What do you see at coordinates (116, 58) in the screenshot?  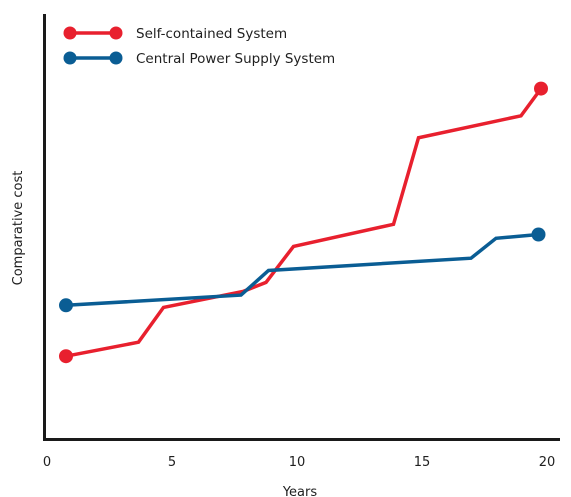 I see `legend-swatch-end-marker-central-power-supply-system` at bounding box center [116, 58].